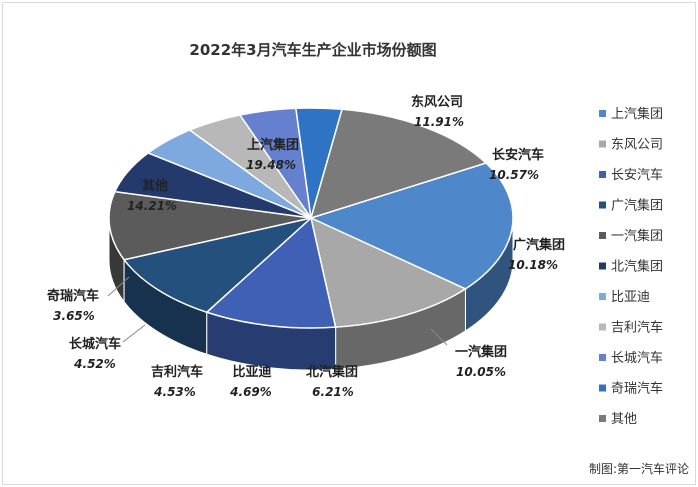  Describe the element at coordinates (74, 316) in the screenshot. I see `slice-10-value: 3.65%` at that location.